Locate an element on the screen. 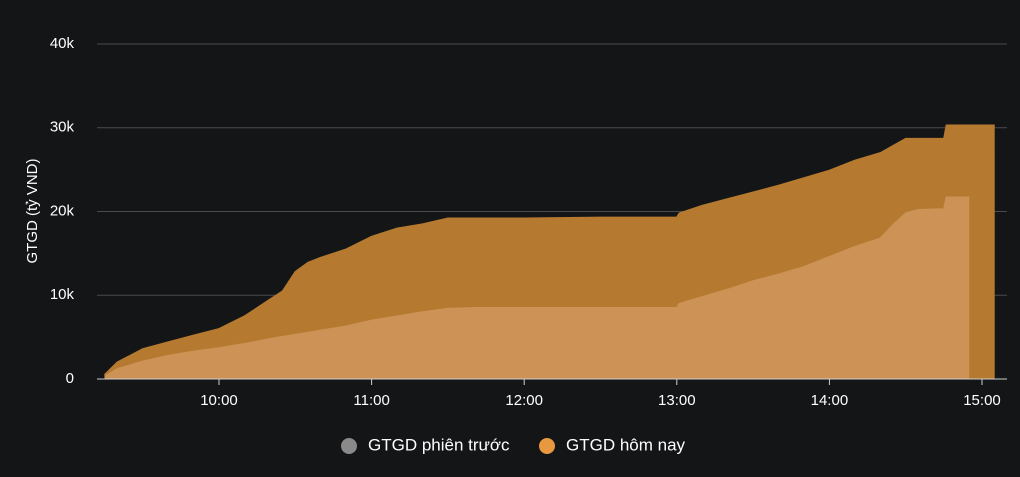 The height and width of the screenshot is (477, 1020). y-tick-label: 20k is located at coordinates (62, 210).